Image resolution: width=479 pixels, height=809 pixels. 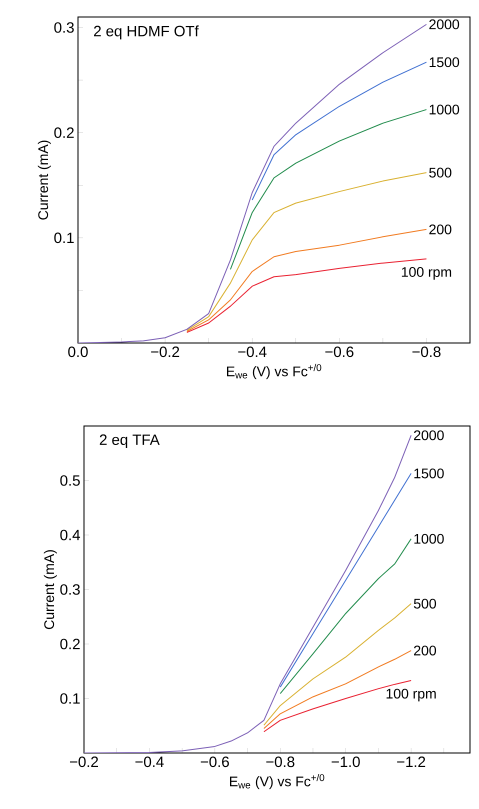 I want to click on text: 2 eq TFA, so click(x=130, y=441).